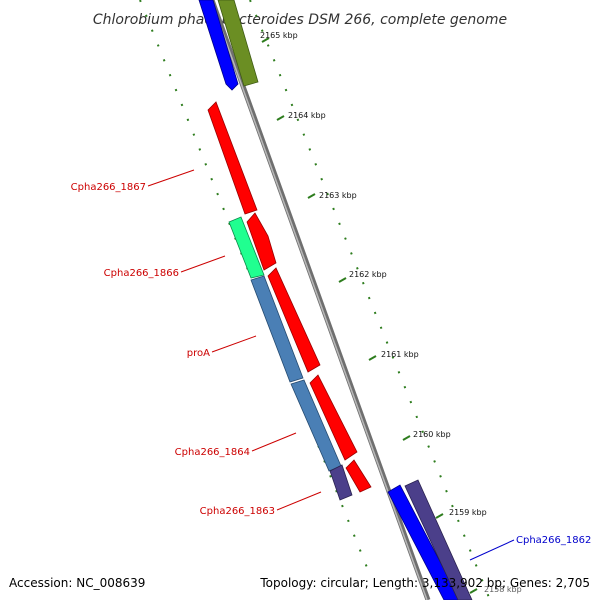  I want to click on gene-navy-bottom, so click(438, 539).